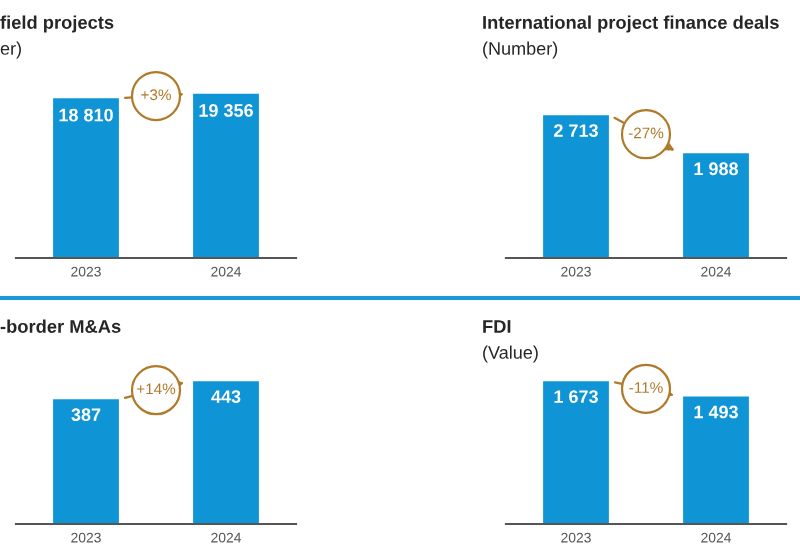 The image size is (800, 560). Describe the element at coordinates (576, 130) in the screenshot. I see `data-label: 2 713` at that location.